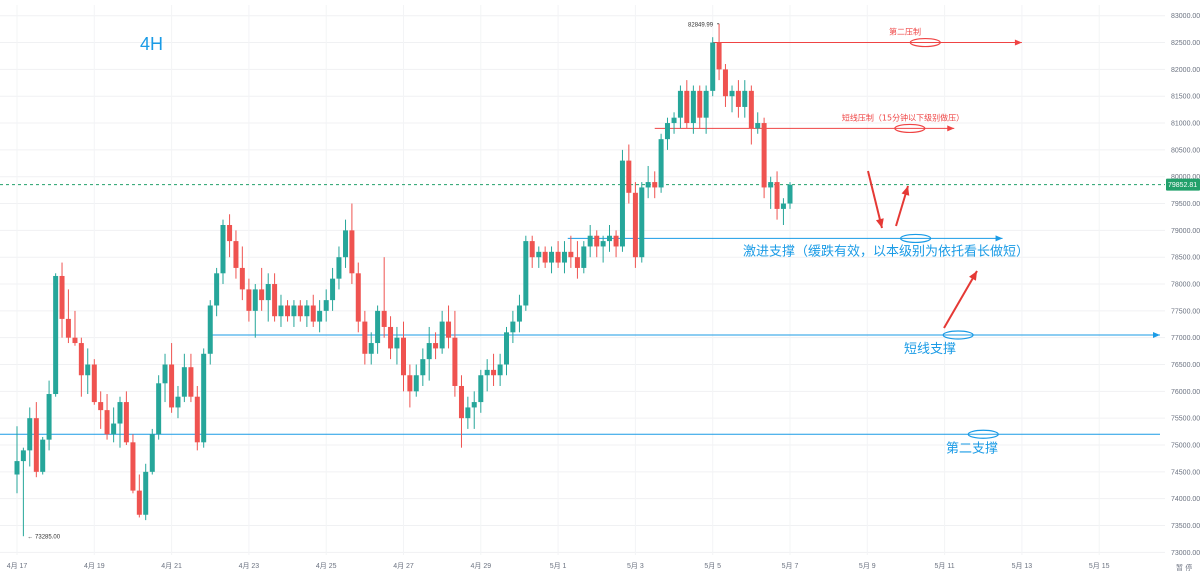 The image size is (1200, 574). Describe the element at coordinates (1022, 566) in the screenshot. I see `x-tick-label: 5月 13` at that location.